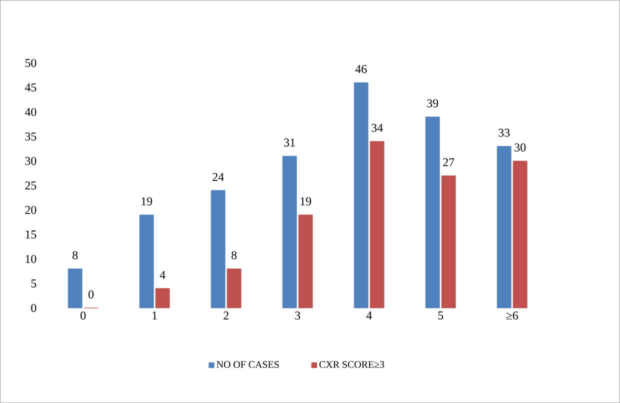 This screenshot has width=620, height=403. I want to click on y-tick-label: 35, so click(30, 136).